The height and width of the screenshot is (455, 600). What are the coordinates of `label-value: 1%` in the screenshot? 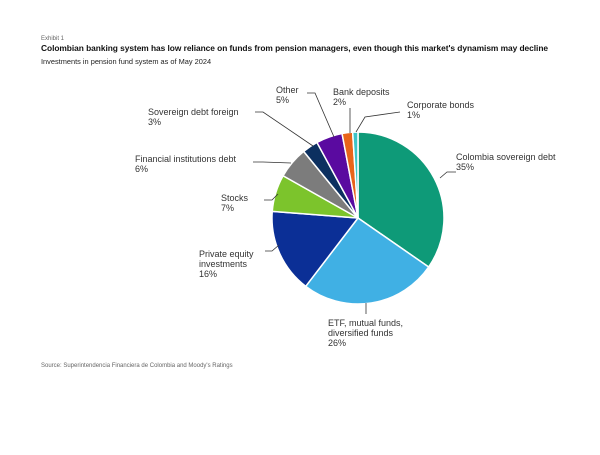 It's located at (414, 115).